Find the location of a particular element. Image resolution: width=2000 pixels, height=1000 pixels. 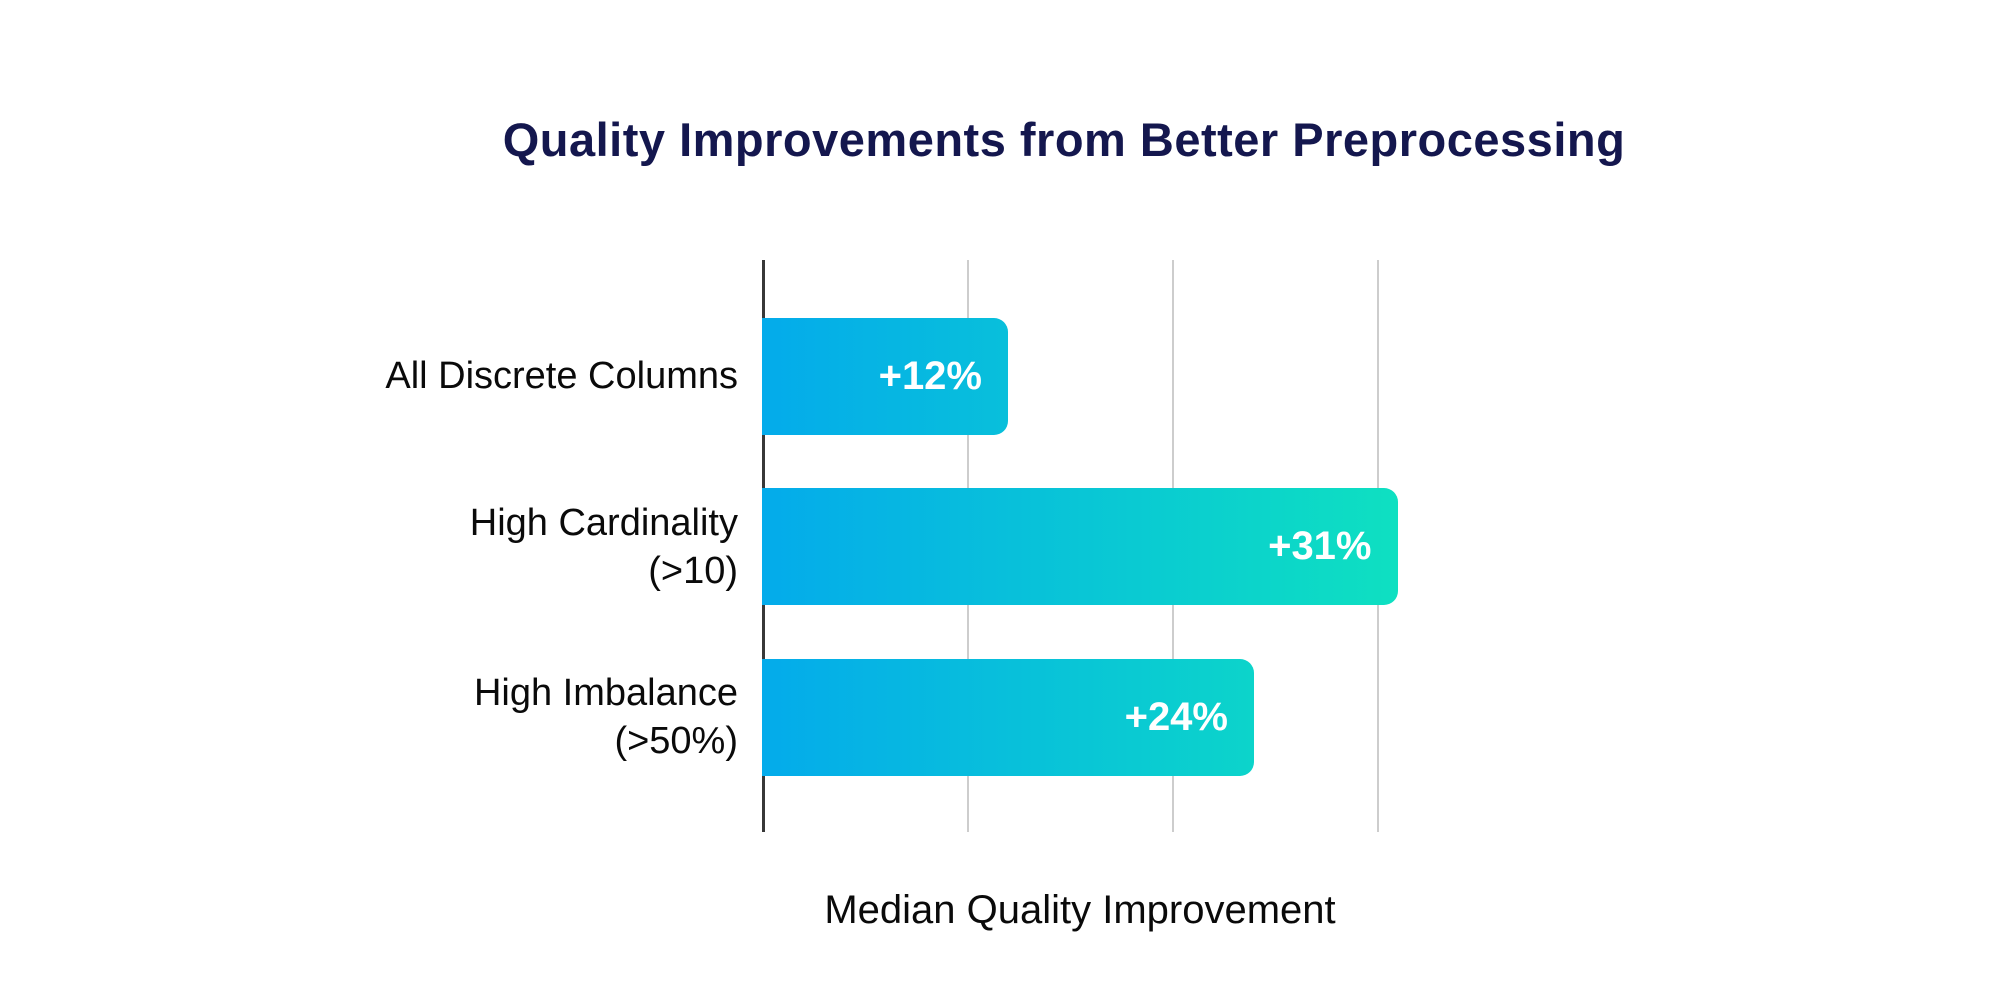

bar: +31% is located at coordinates (1080, 546).